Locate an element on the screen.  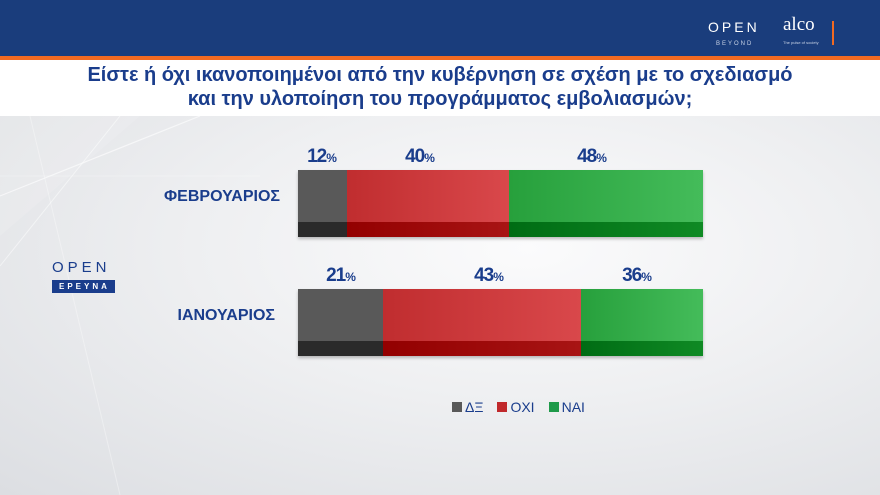
value-number: 43 is located at coordinates (484, 275).